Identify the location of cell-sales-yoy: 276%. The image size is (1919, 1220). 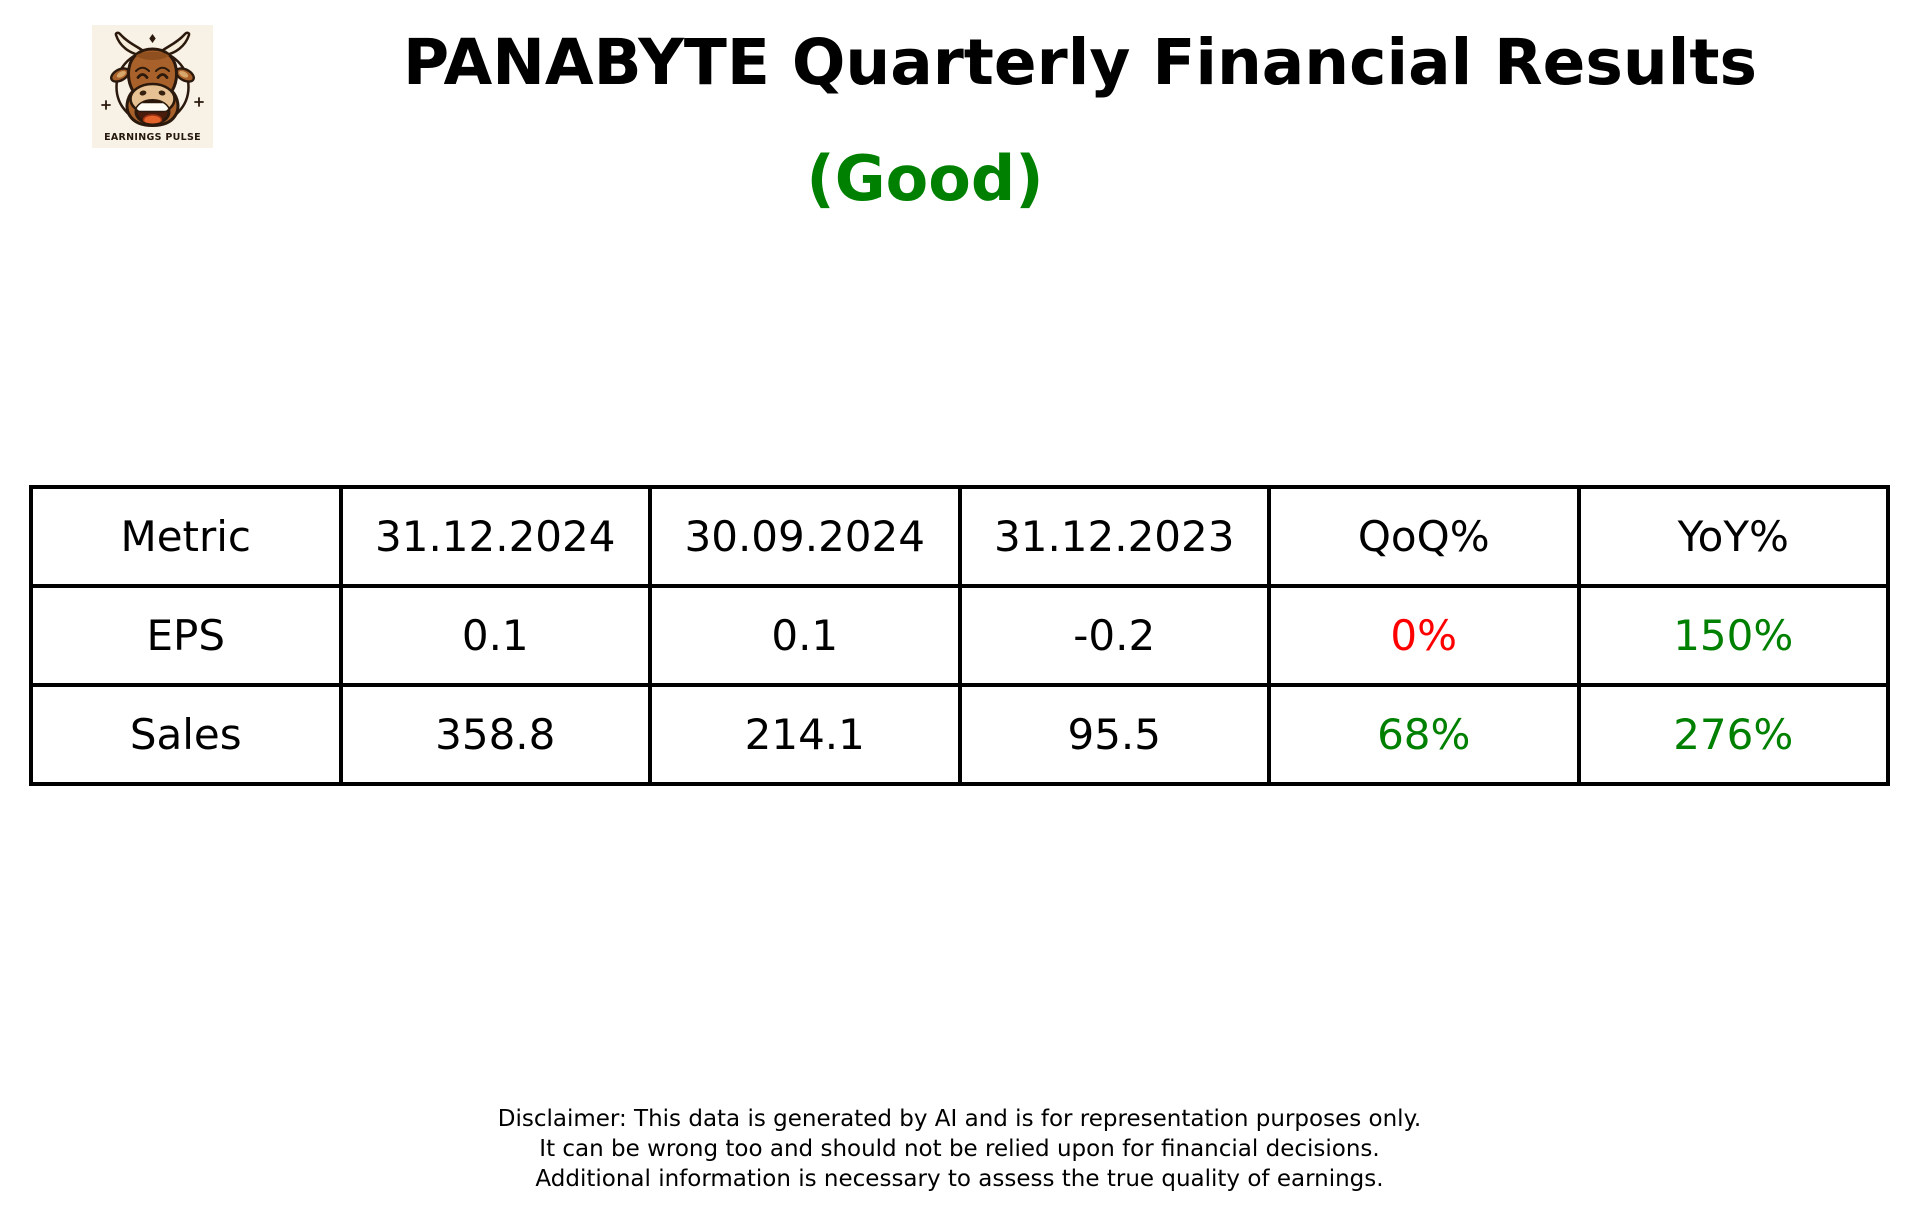
(1733, 734).